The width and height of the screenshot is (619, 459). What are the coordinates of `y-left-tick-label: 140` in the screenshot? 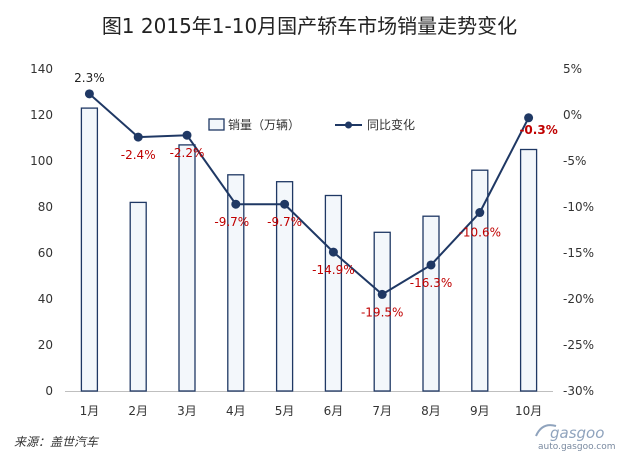 It's located at (41, 69).